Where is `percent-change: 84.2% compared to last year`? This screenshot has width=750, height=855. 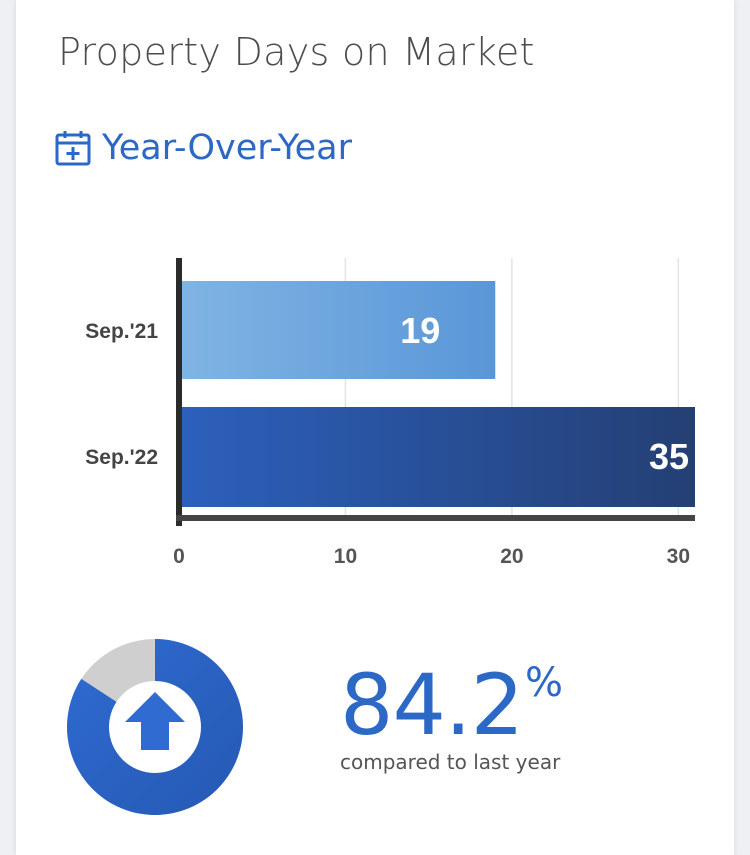
percent-change: 84.2% compared to last year is located at coordinates (490, 706).